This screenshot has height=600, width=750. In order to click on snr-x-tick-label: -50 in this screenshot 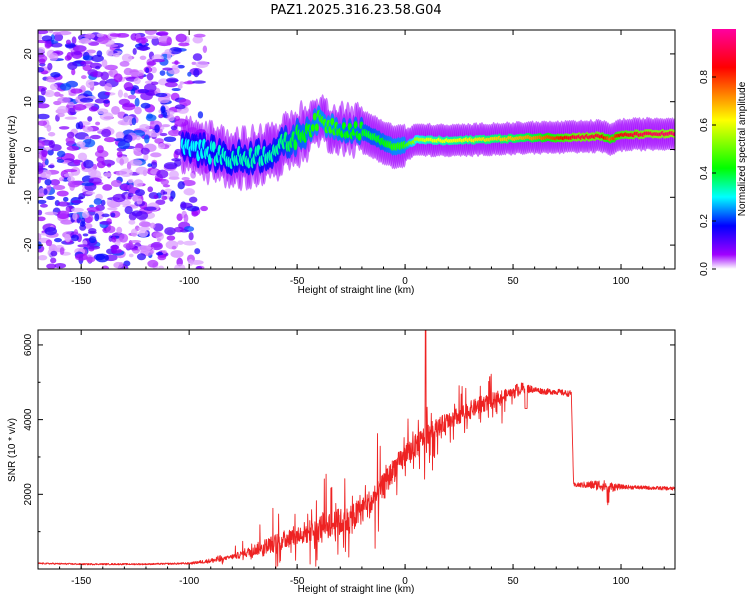, I will do `click(297, 581)`.